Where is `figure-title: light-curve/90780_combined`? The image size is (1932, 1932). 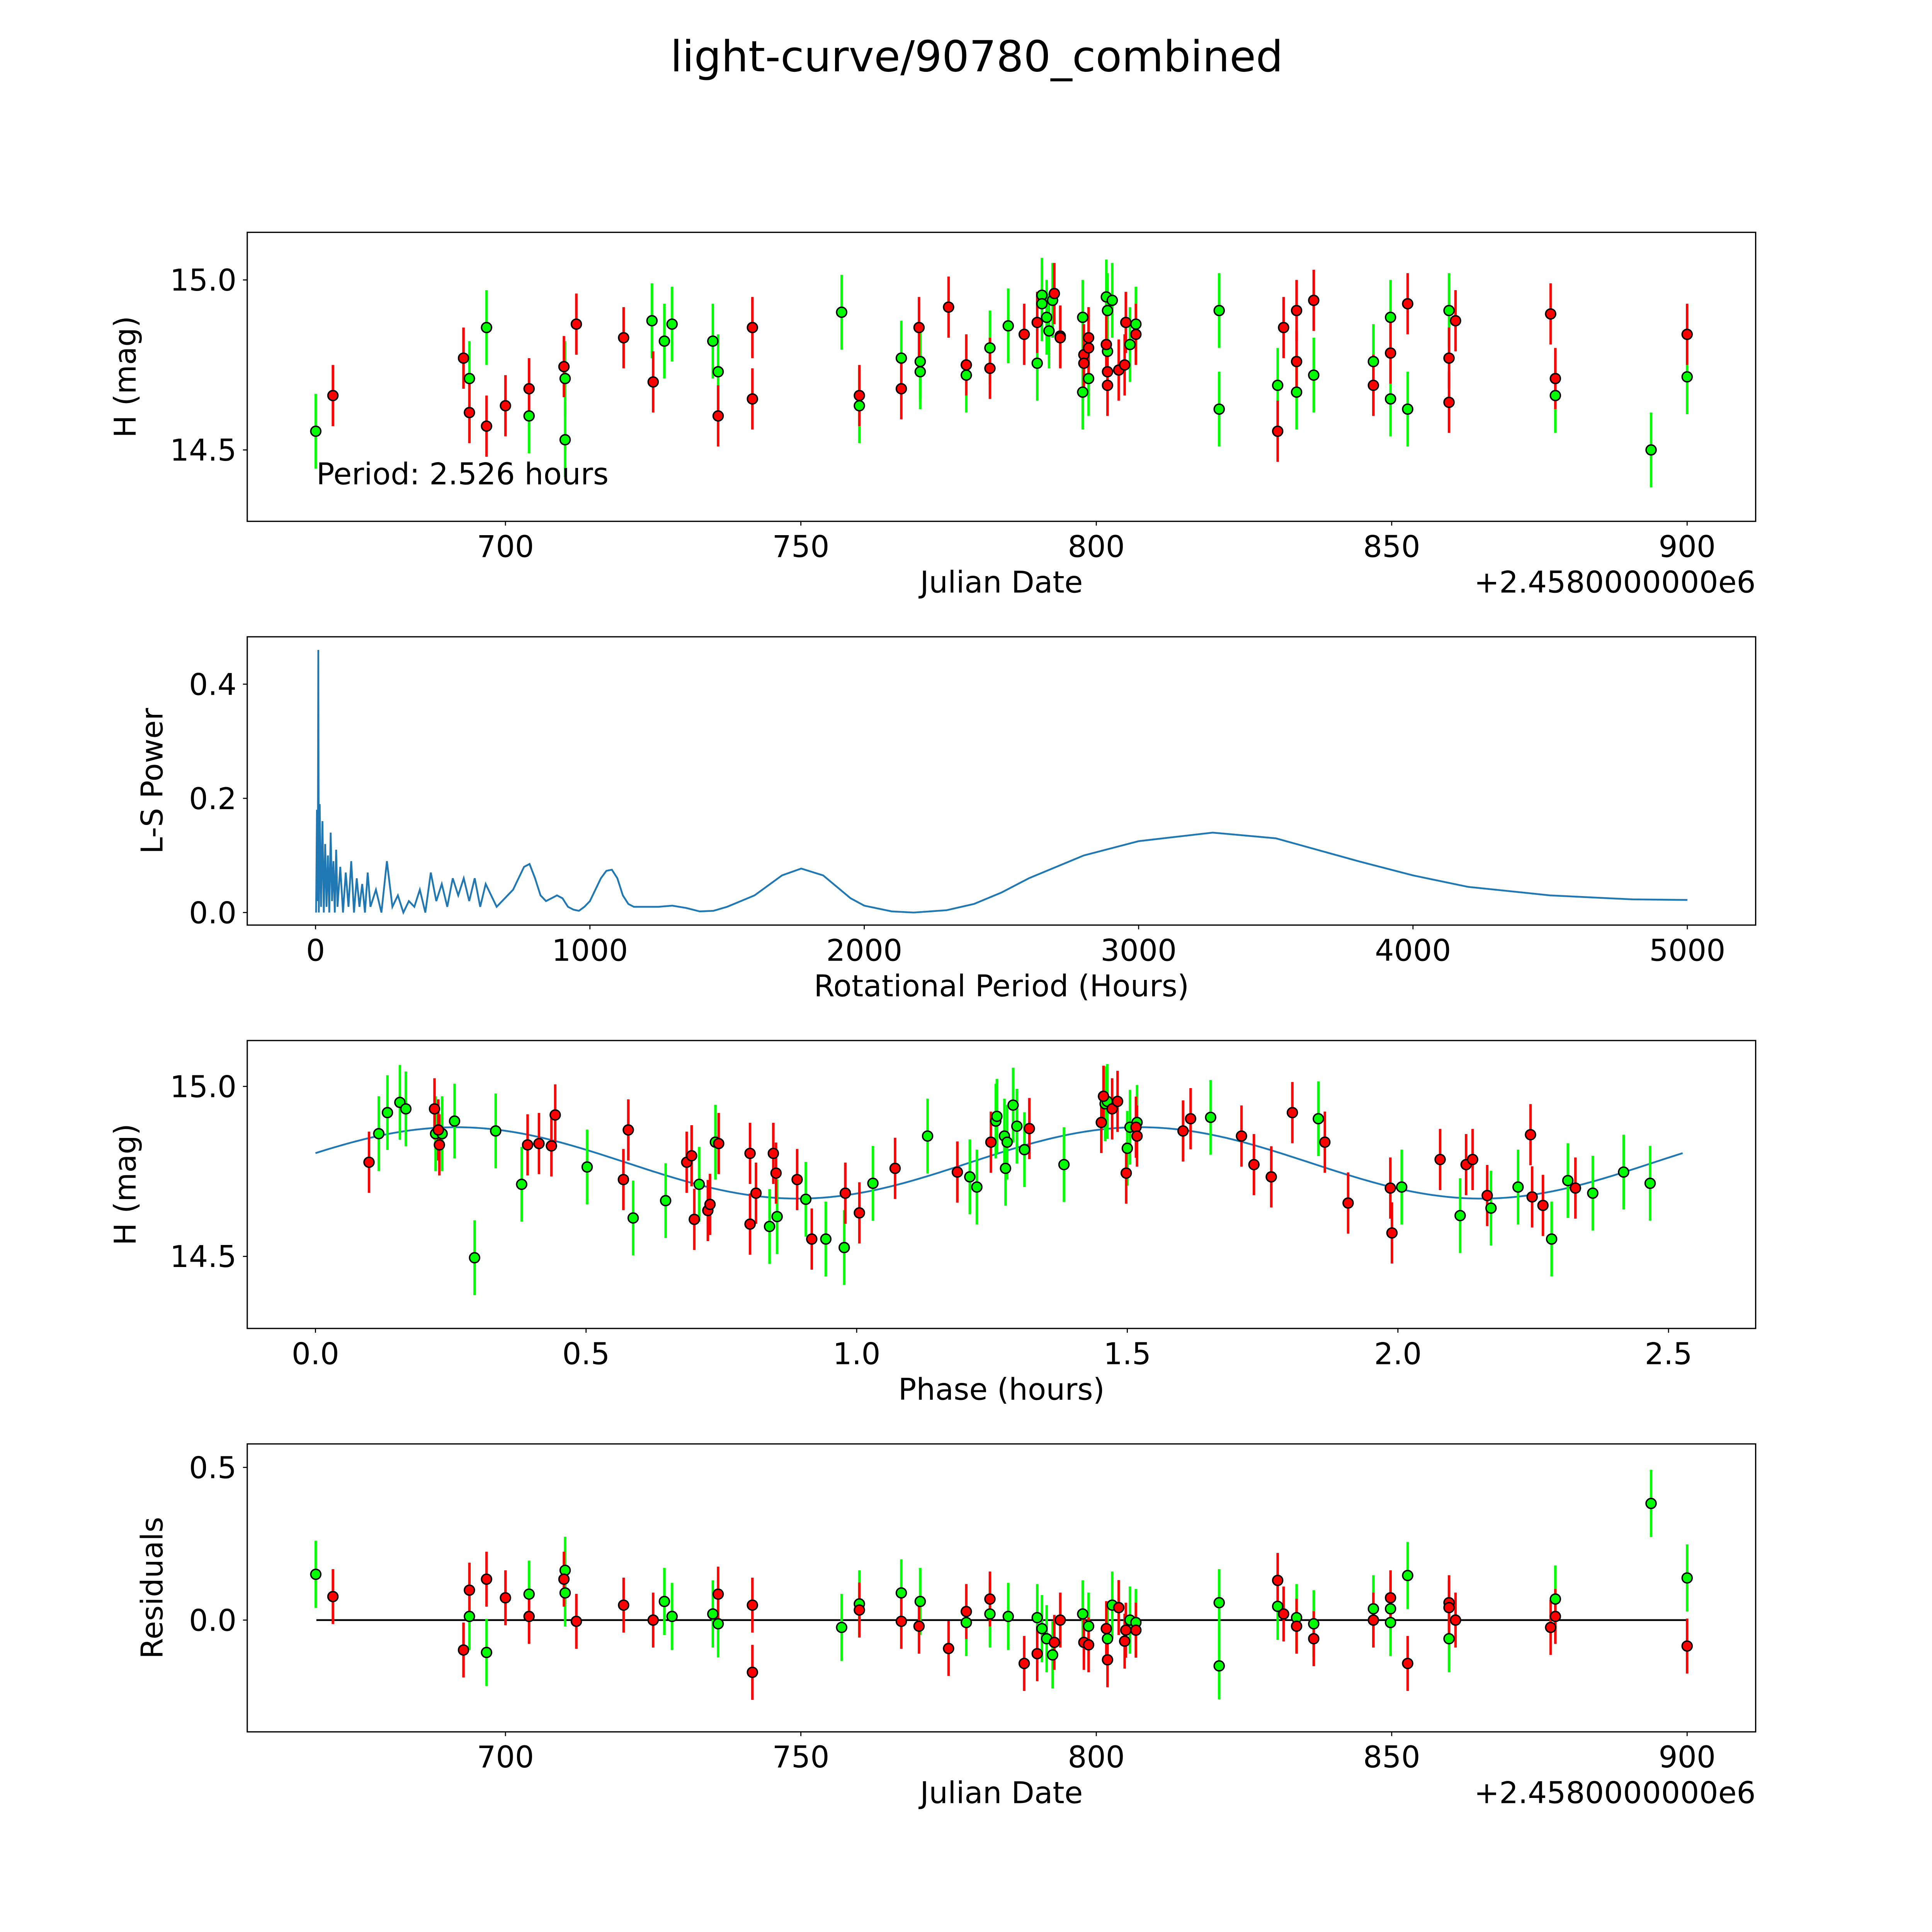 figure-title: light-curve/90780_combined is located at coordinates (977, 57).